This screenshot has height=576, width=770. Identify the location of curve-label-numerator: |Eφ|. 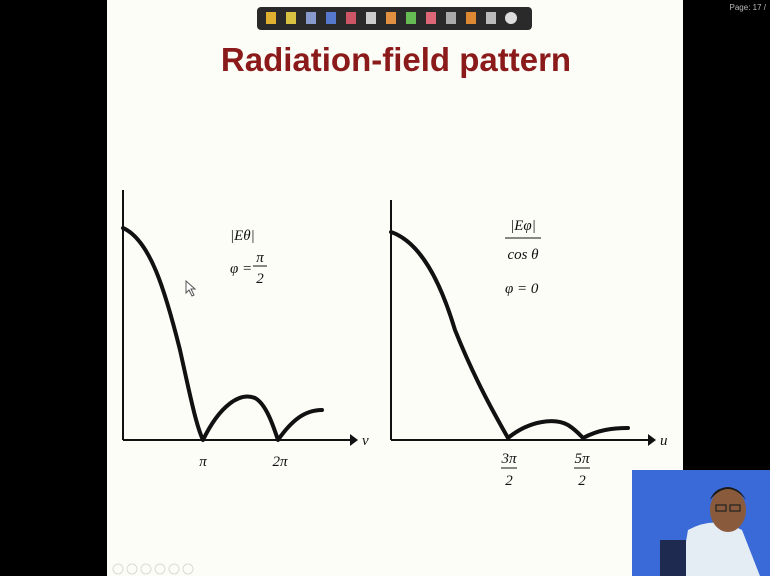
(523, 226).